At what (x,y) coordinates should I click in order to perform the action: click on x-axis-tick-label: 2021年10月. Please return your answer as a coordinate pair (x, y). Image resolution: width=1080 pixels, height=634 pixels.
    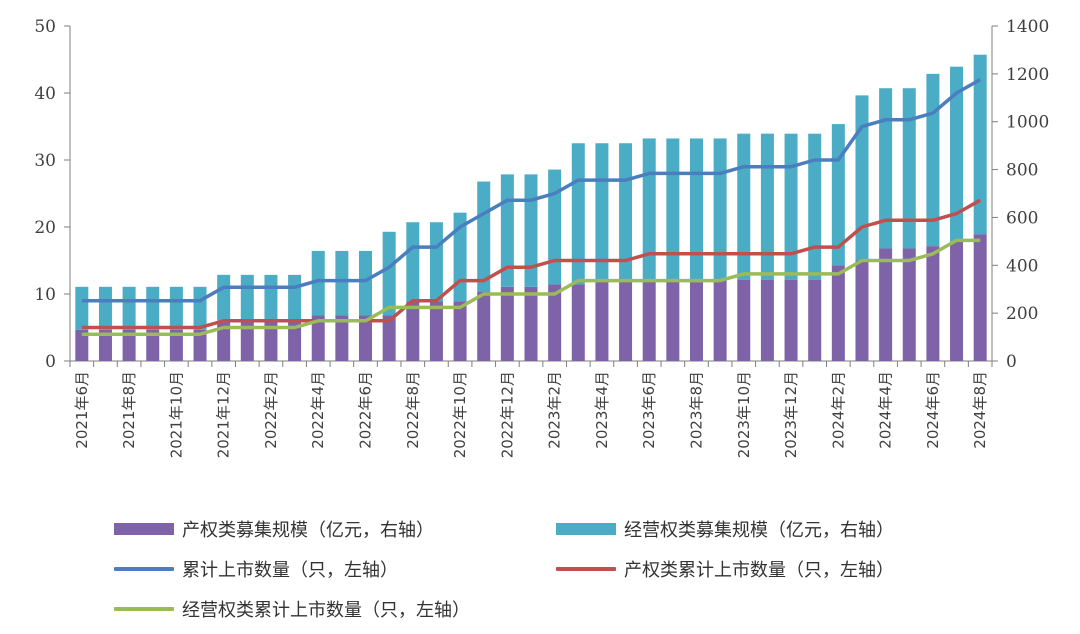
    Looking at the image, I should click on (176, 414).